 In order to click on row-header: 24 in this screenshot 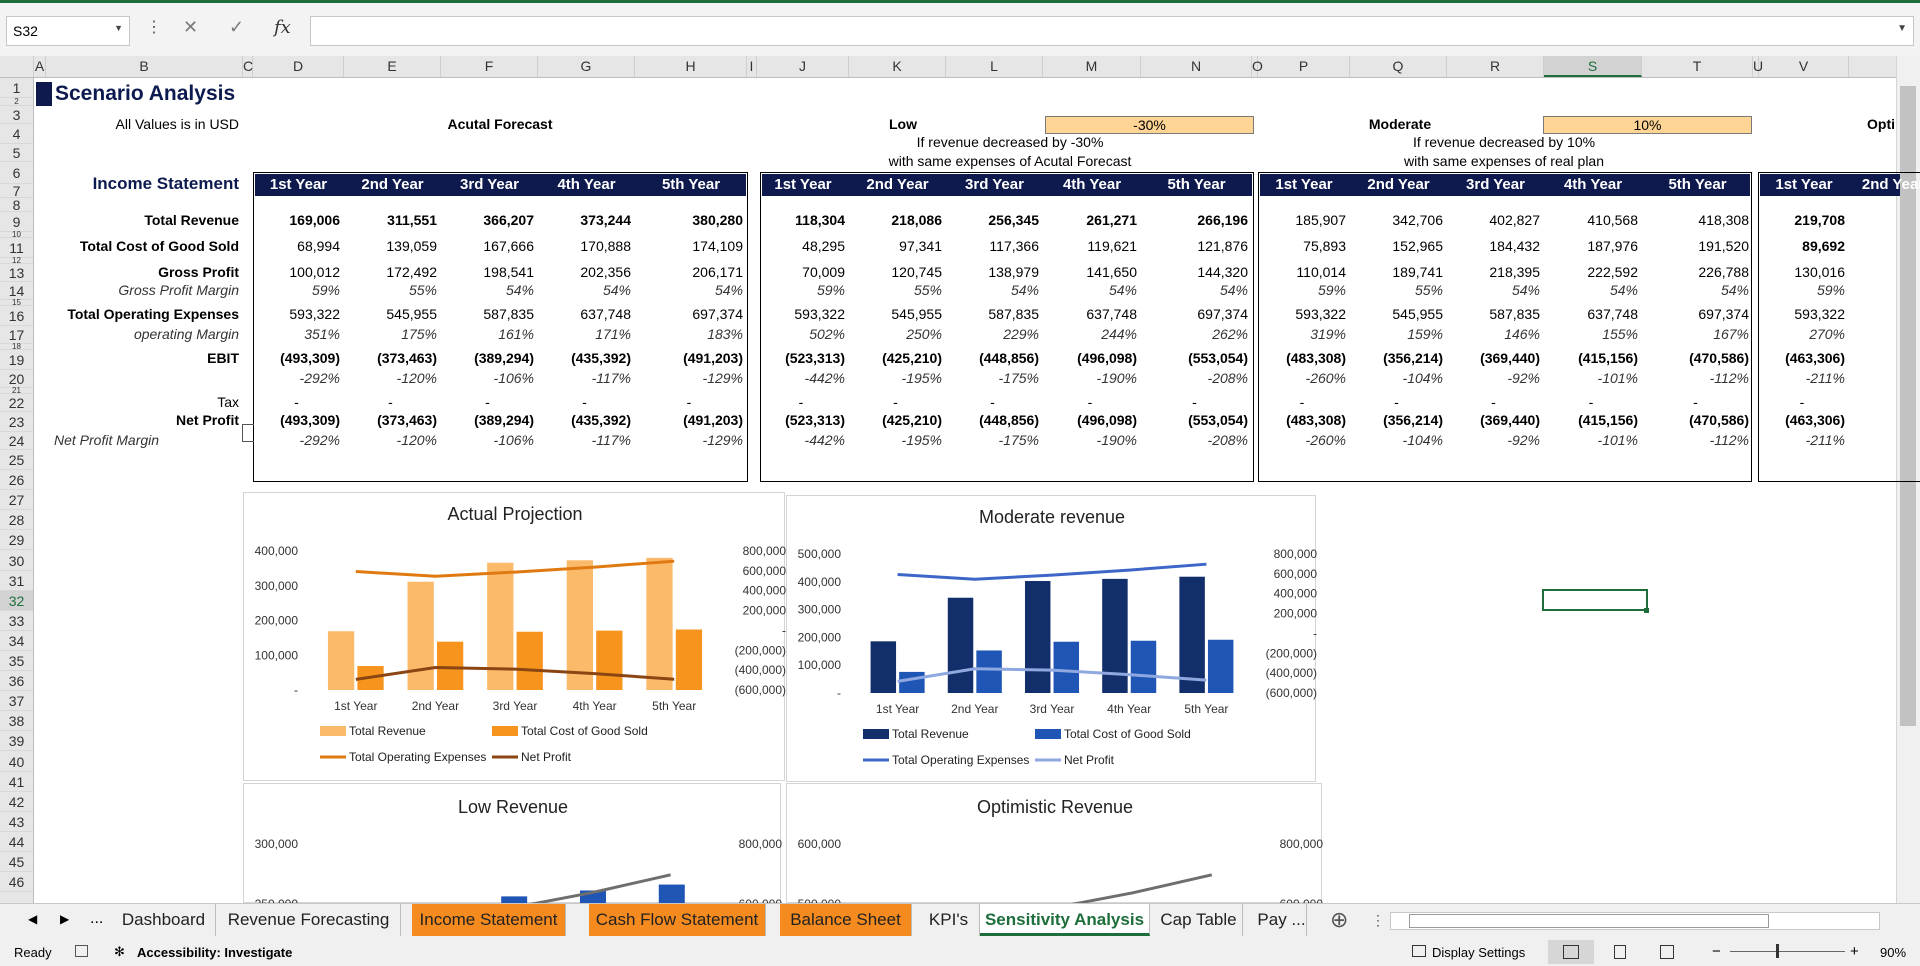, I will do `click(16, 441)`.